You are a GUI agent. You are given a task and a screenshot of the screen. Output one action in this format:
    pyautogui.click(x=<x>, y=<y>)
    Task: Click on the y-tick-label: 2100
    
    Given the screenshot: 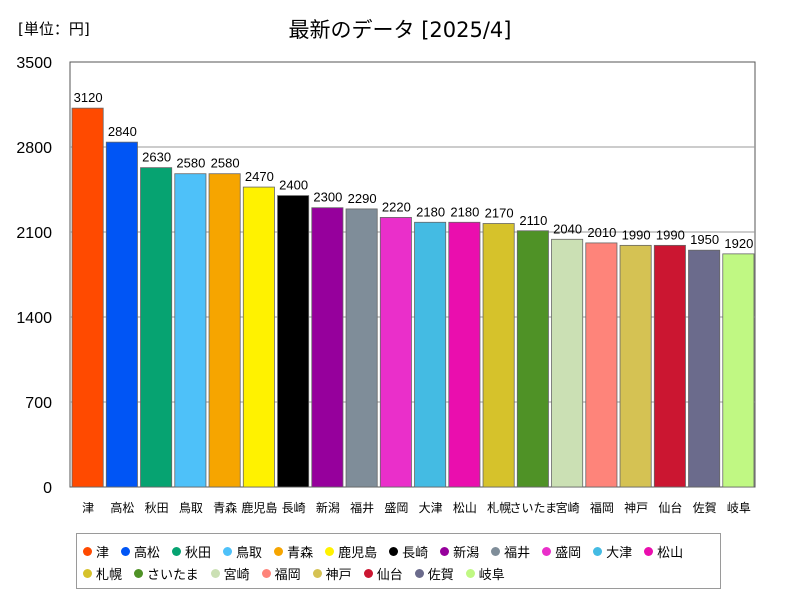 What is the action you would take?
    pyautogui.click(x=34, y=233)
    